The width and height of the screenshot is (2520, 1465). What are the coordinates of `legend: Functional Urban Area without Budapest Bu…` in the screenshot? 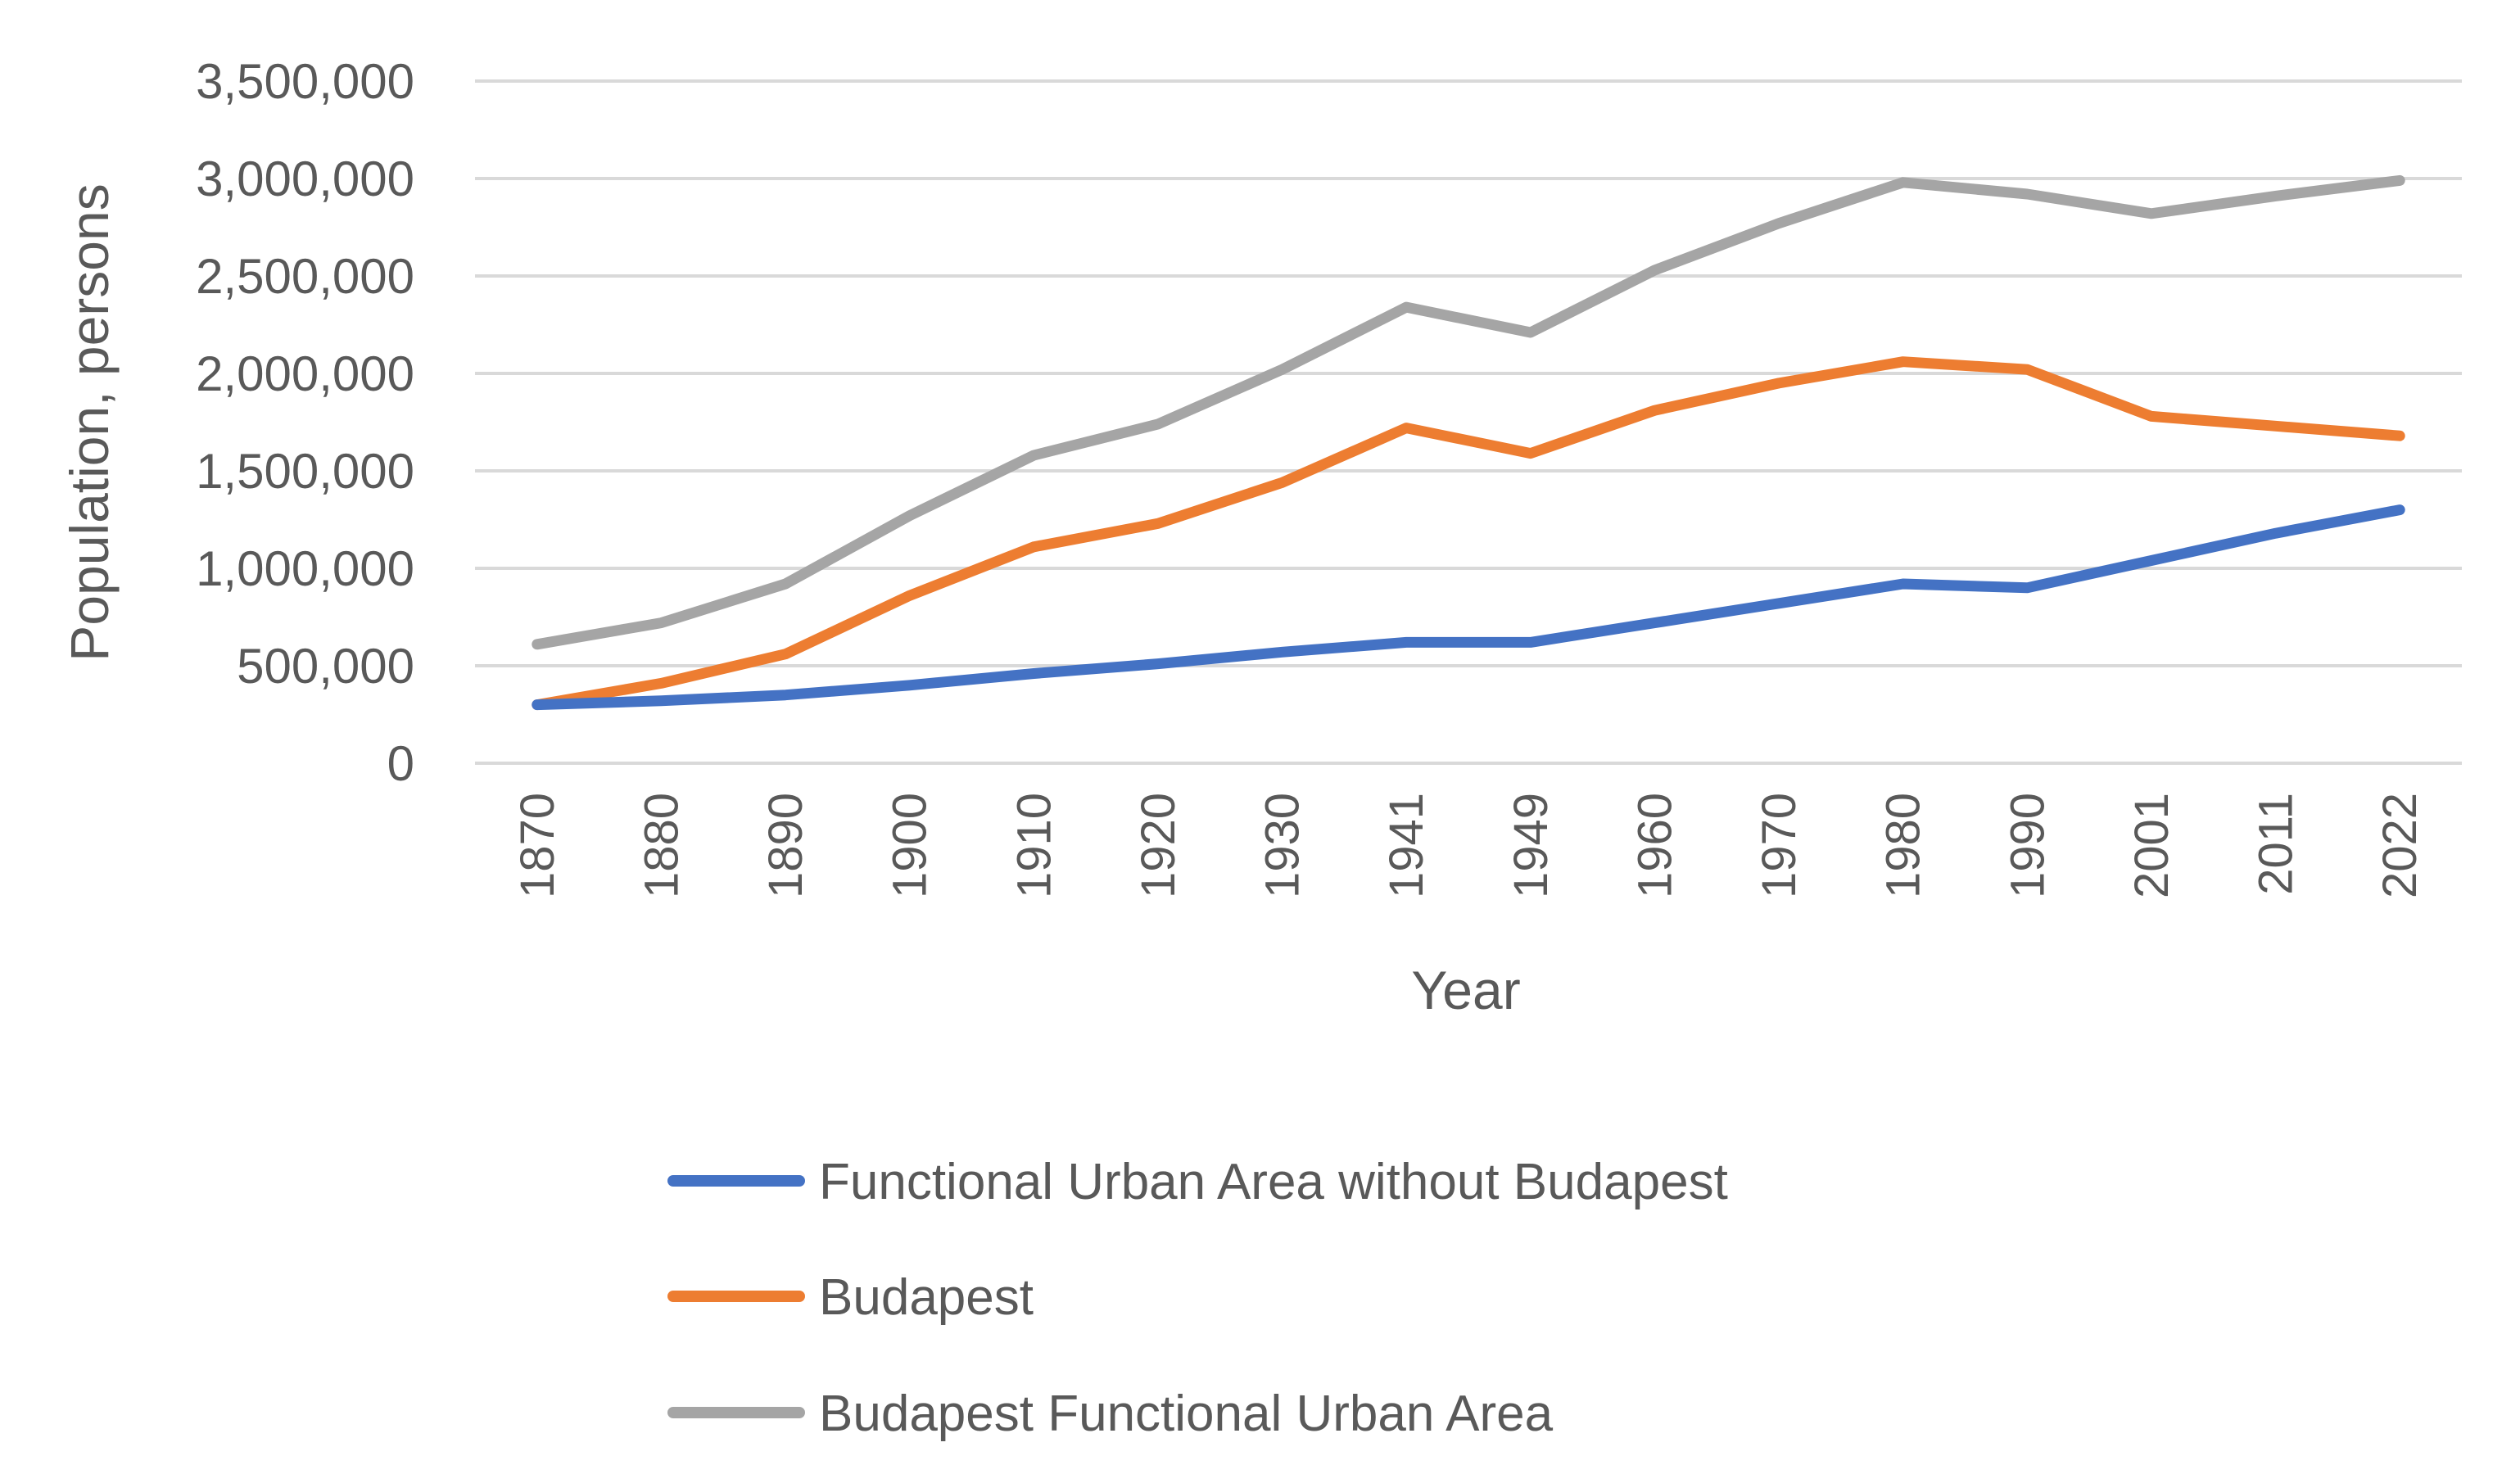 It's located at (1197, 1298).